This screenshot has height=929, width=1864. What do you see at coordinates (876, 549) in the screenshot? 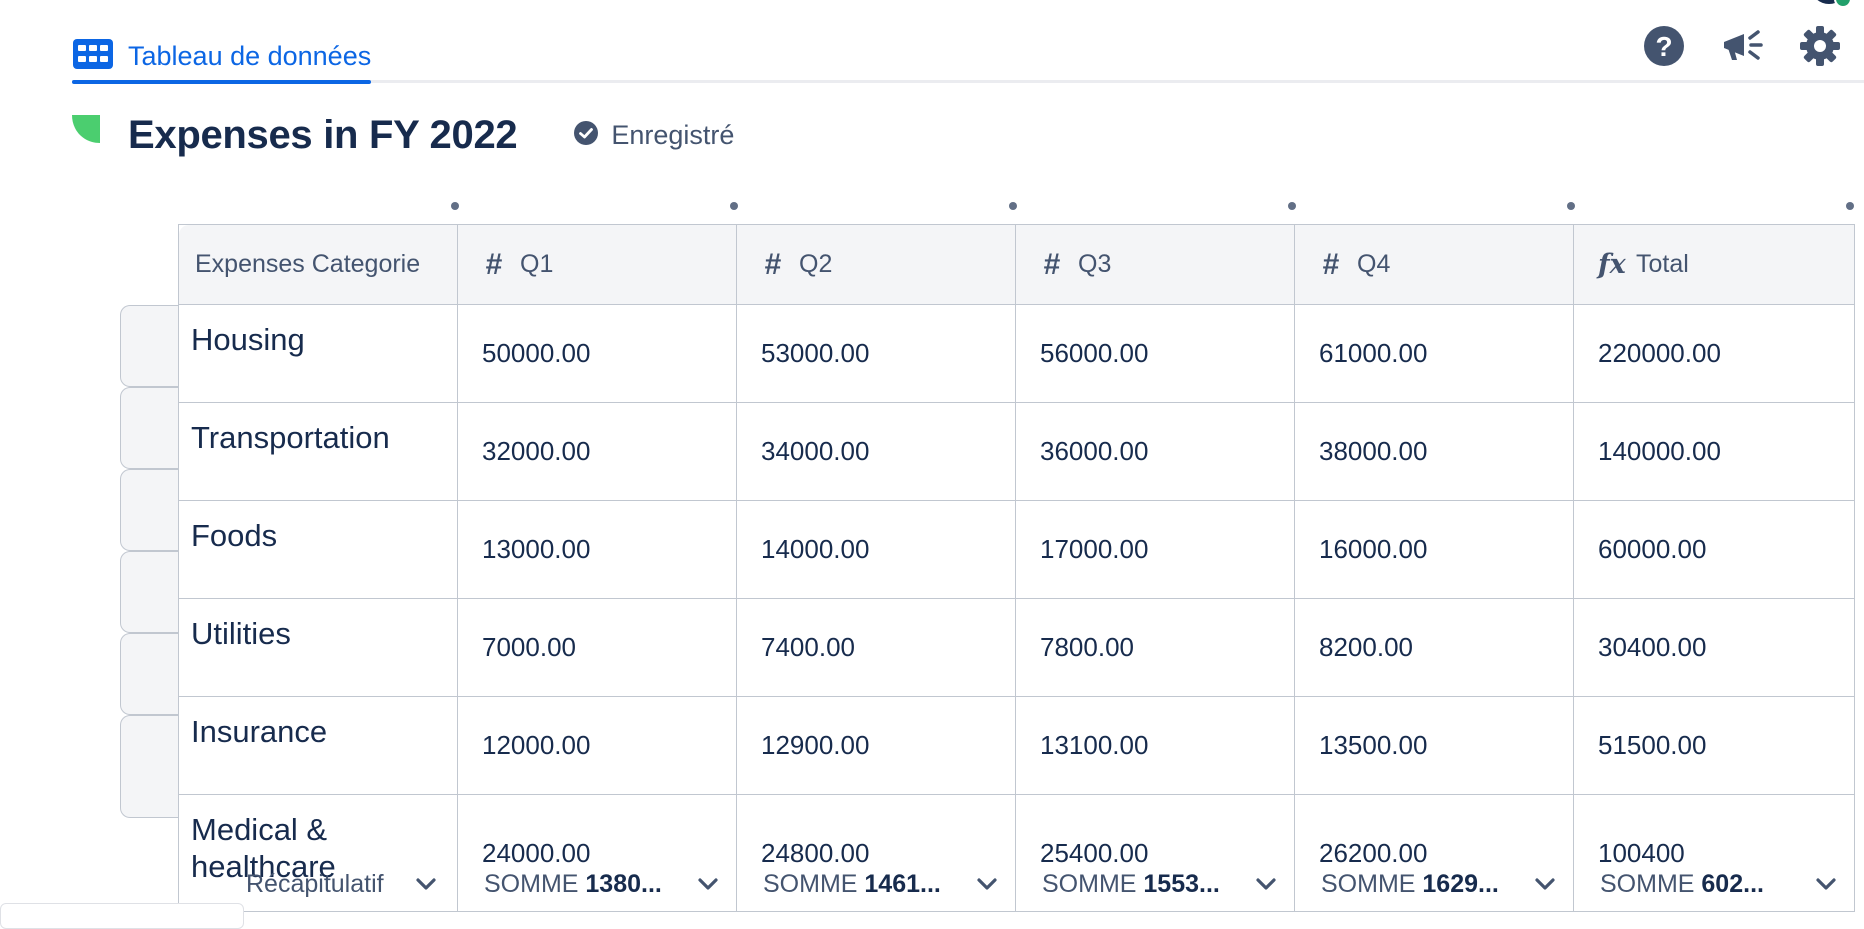
I see `cell-q2: 14000.00` at bounding box center [876, 549].